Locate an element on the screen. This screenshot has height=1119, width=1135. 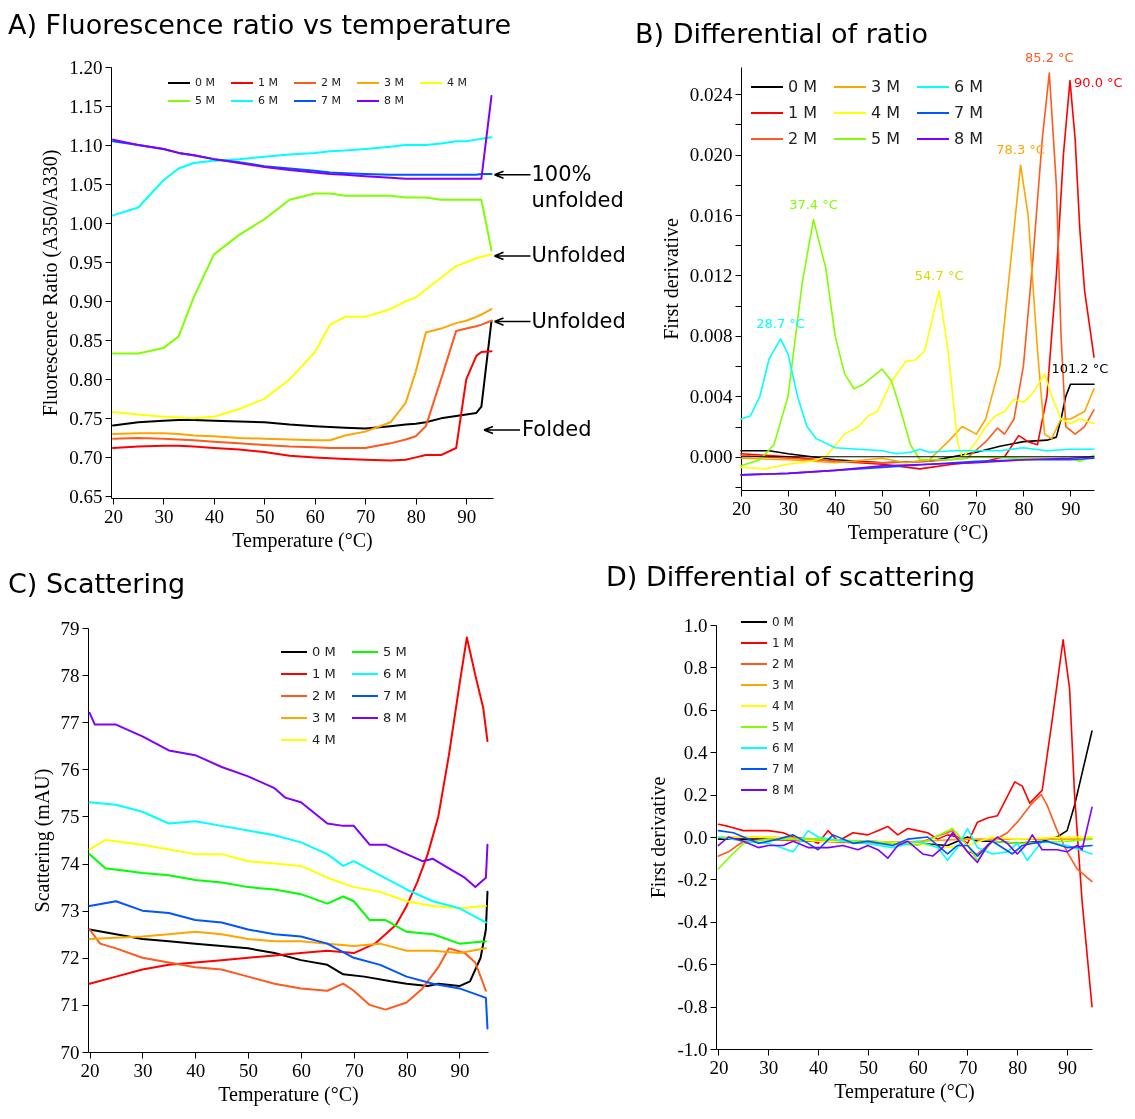
y-tick-label: 0.75 is located at coordinates (86, 418).